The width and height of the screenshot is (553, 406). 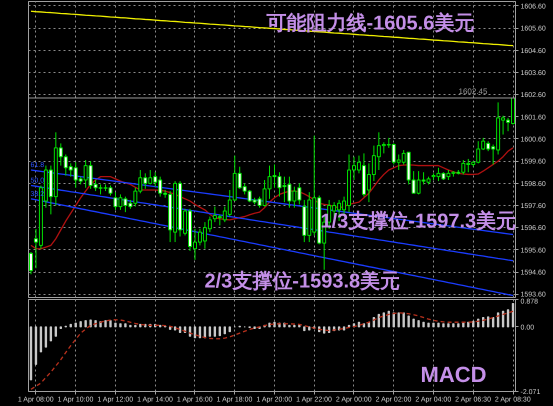 I want to click on annotation: 2/3支撑位-1593.8美元, so click(x=302, y=281).